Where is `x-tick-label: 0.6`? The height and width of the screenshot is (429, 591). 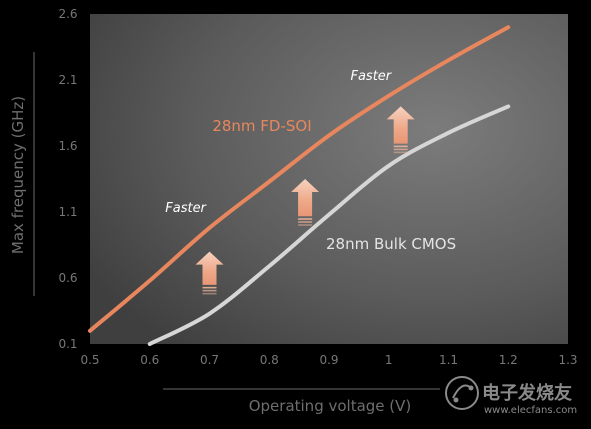 x-tick-label: 0.6 is located at coordinates (149, 360).